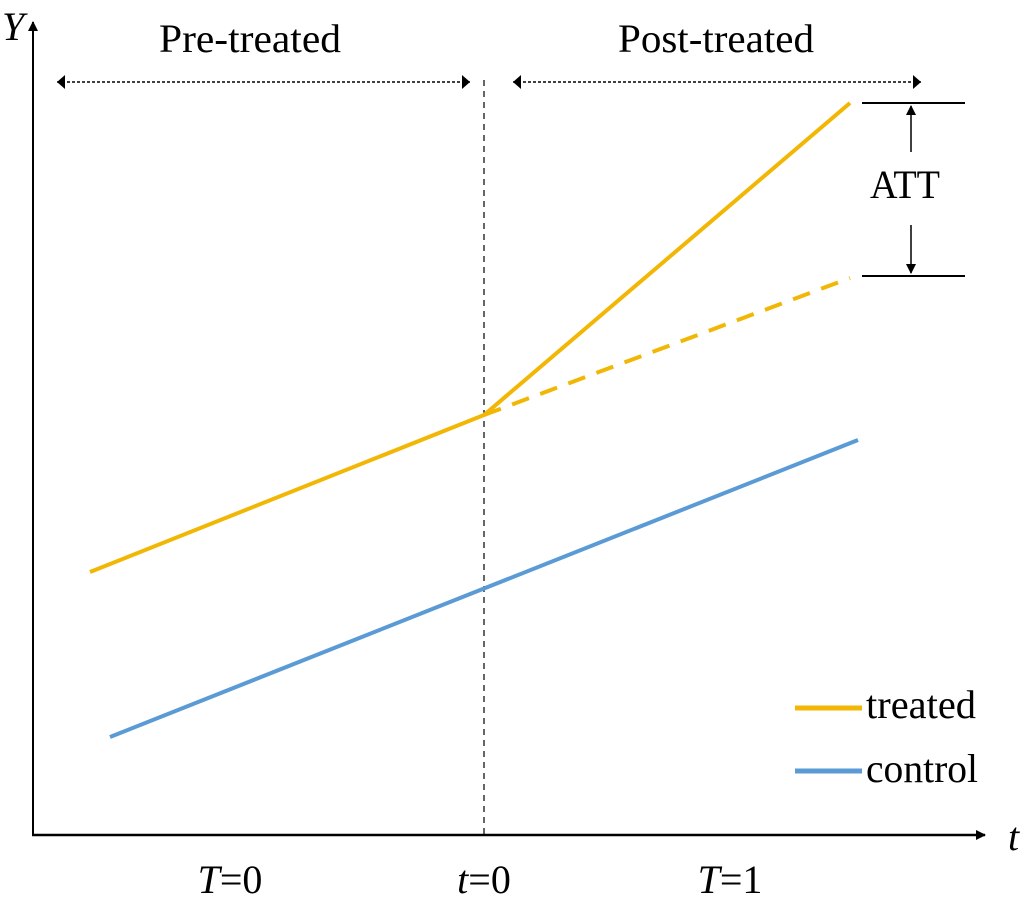 The height and width of the screenshot is (905, 1027). Describe the element at coordinates (886, 736) in the screenshot. I see `legend: treated control` at that location.